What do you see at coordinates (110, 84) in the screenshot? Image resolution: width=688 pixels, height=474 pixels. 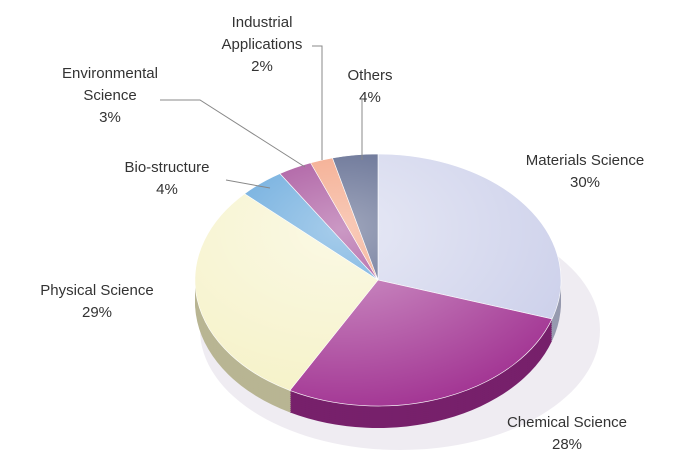 I see `label-name: Environmental Science` at bounding box center [110, 84].